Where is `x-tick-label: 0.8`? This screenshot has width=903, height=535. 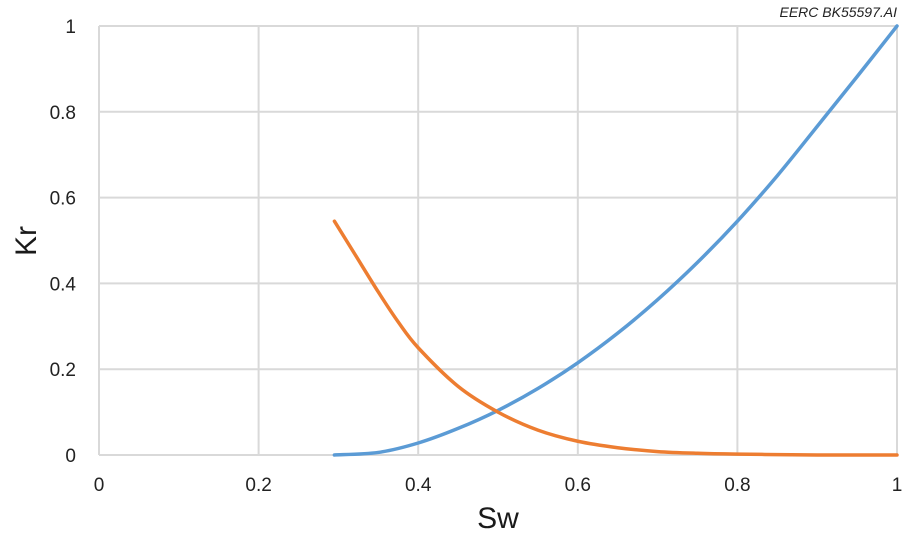
x-tick-label: 0.8 is located at coordinates (737, 485).